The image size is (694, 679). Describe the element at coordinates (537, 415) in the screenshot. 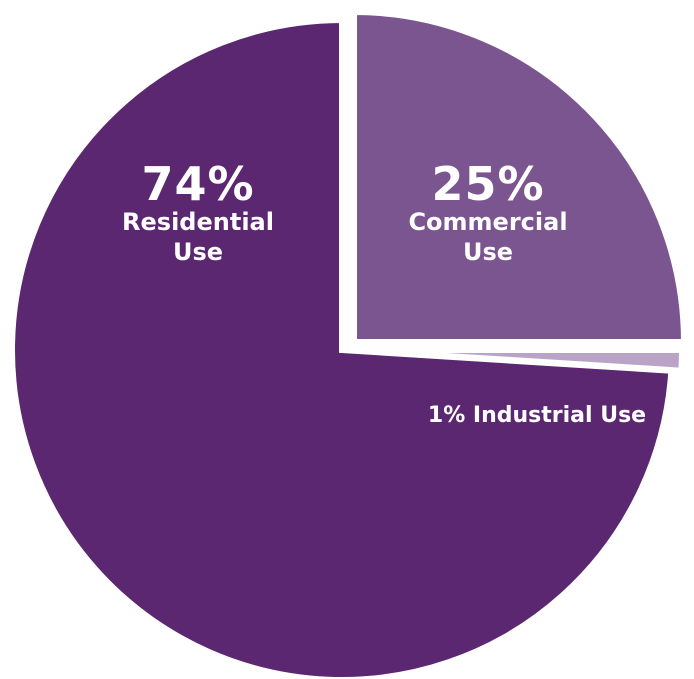

I see `industrial-label: 1% Industrial Use` at that location.